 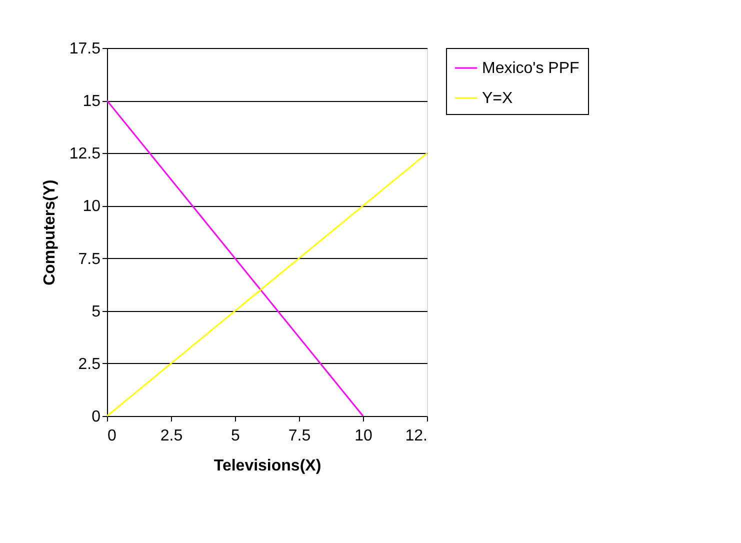 What do you see at coordinates (171, 436) in the screenshot?
I see `x-tick-label: 2.5` at bounding box center [171, 436].